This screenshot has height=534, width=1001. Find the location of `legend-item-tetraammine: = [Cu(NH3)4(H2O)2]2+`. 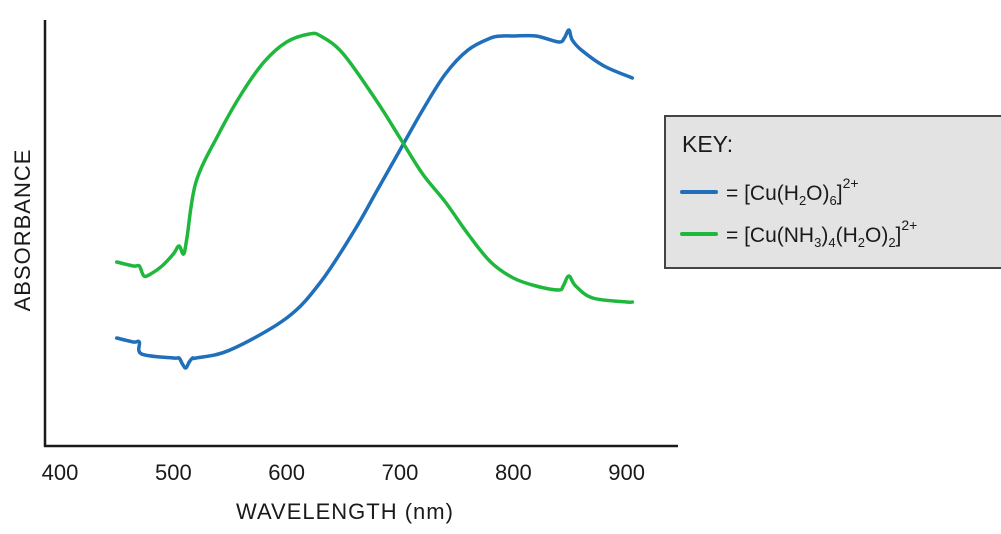

legend-item-tetraammine: = [Cu(NH3)4(H2O)2]2+ is located at coordinates (798, 233).